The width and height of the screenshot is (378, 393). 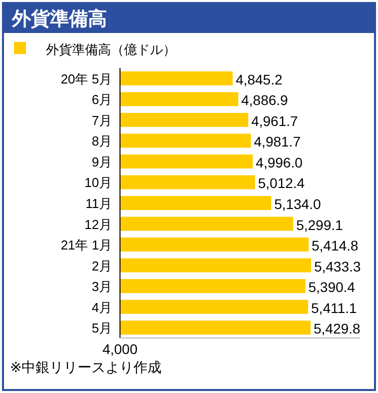 What do you see at coordinates (102, 162) in the screenshot?
I see `y-tick-label: 9月` at bounding box center [102, 162].